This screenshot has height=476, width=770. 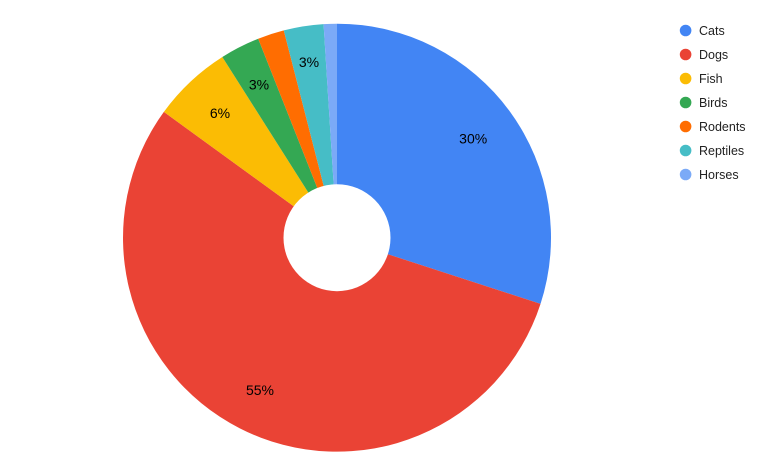 I want to click on svg-text: Horses, so click(x=719, y=175).